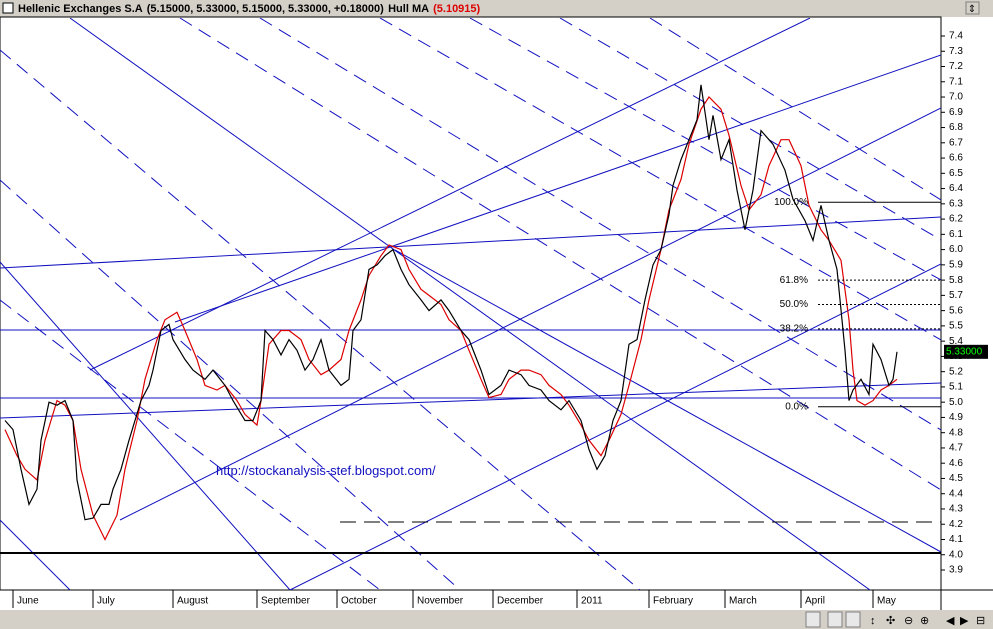 This screenshot has height=629, width=993. I want to click on y-tick-label: 6.7, so click(956, 142).